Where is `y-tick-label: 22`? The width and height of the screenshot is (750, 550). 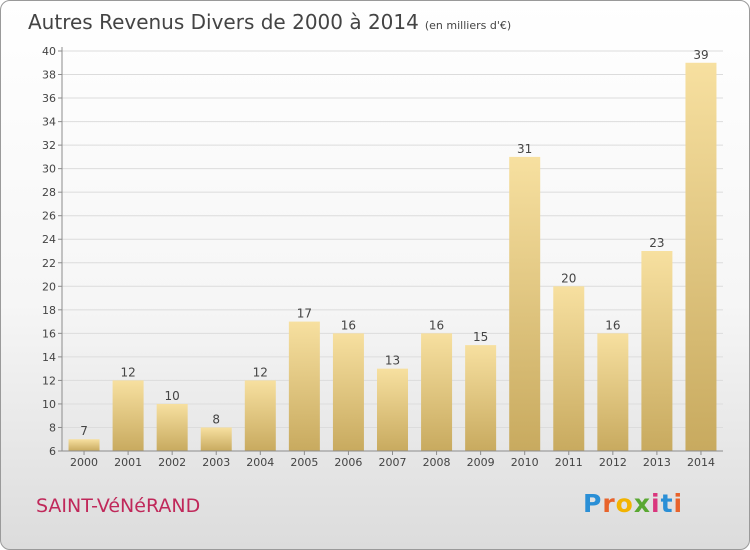
y-tick-label: 22 is located at coordinates (49, 263).